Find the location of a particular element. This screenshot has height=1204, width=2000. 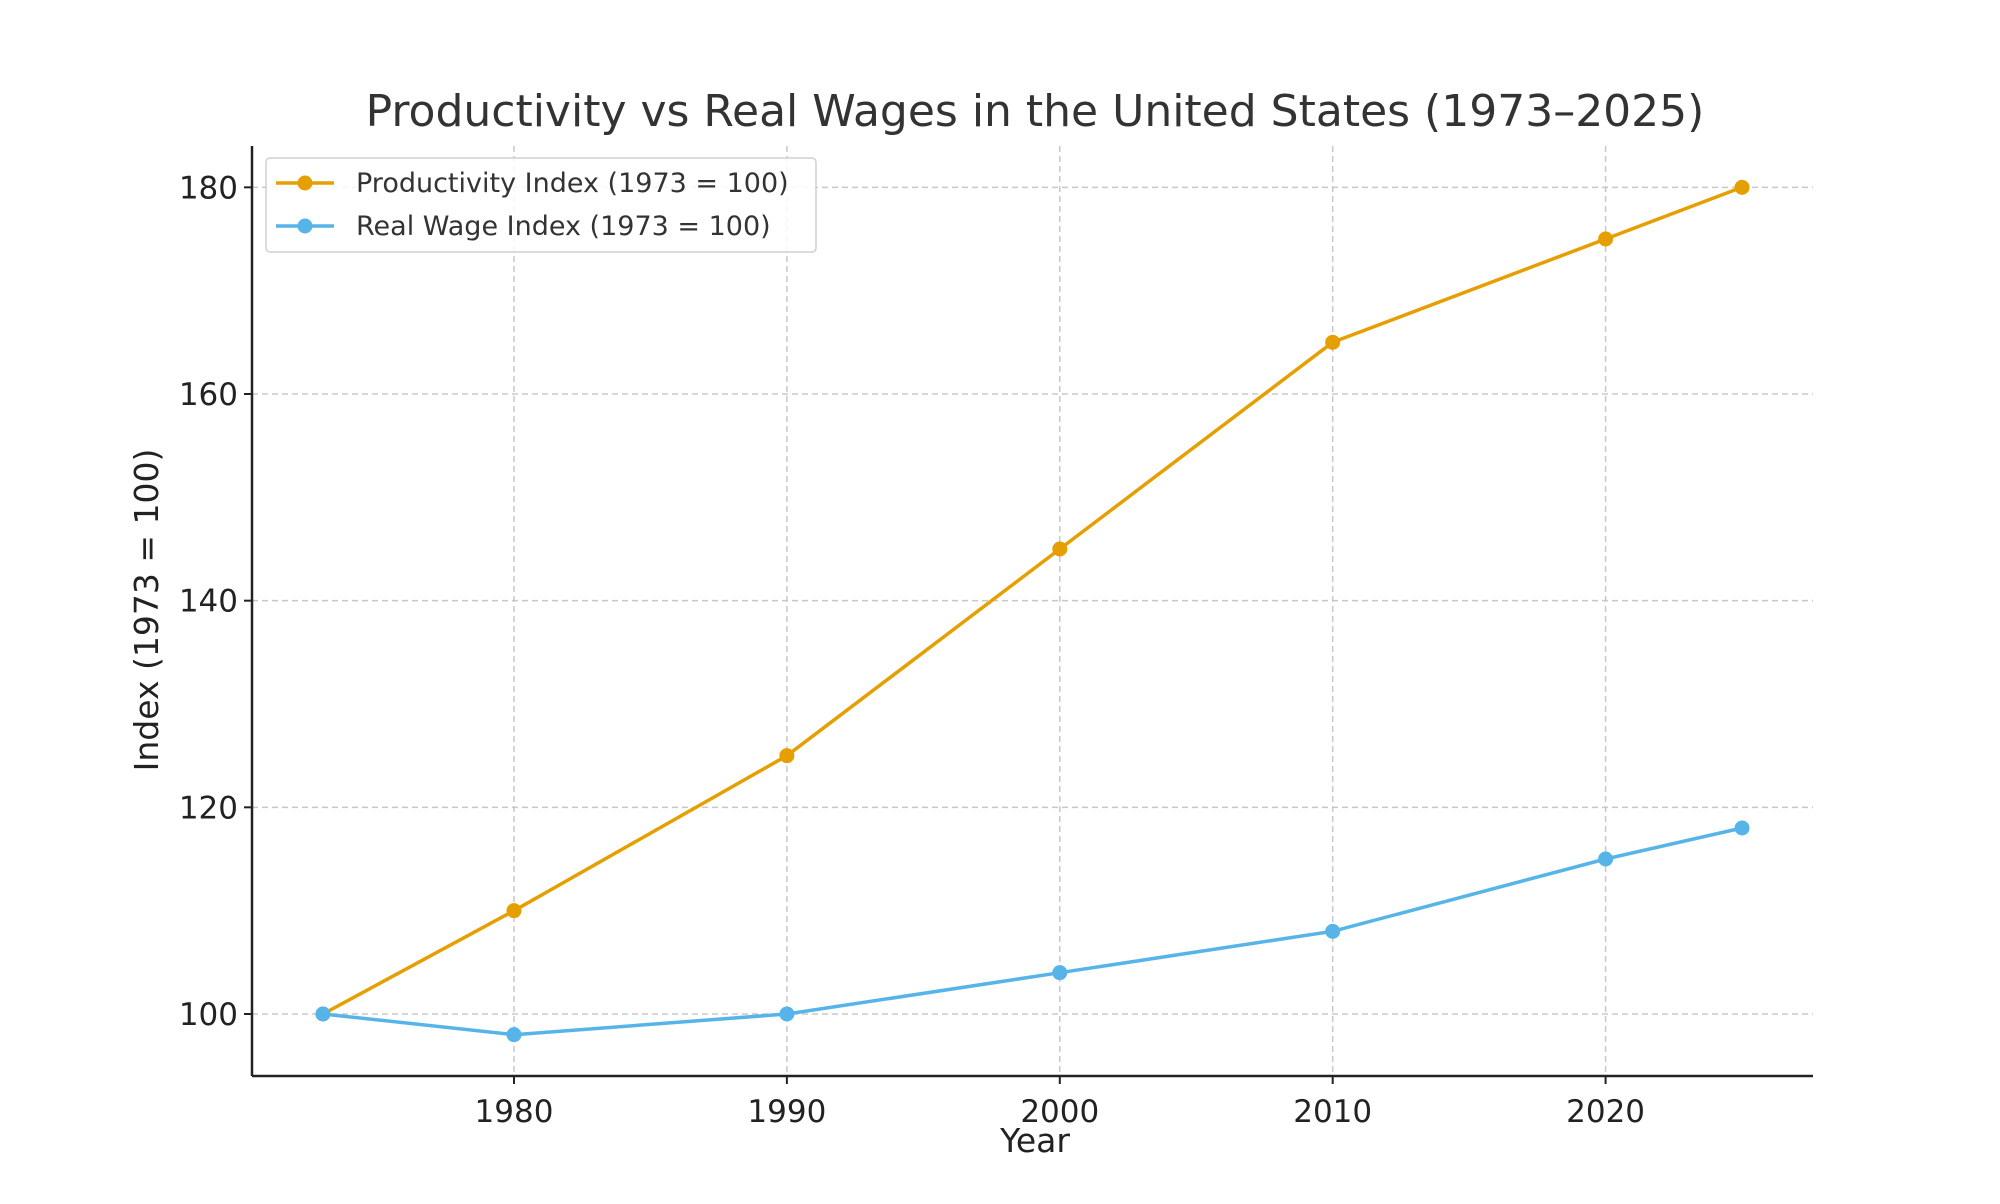

legend-label: Productivity Index (1973 = 100) is located at coordinates (572, 183).